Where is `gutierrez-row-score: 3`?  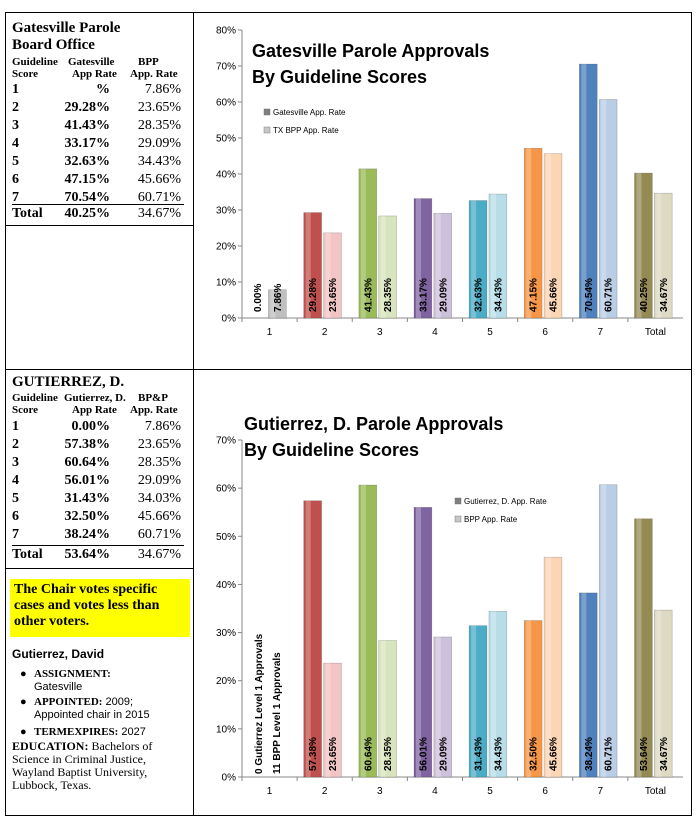
gutierrez-row-score: 3 is located at coordinates (15, 462).